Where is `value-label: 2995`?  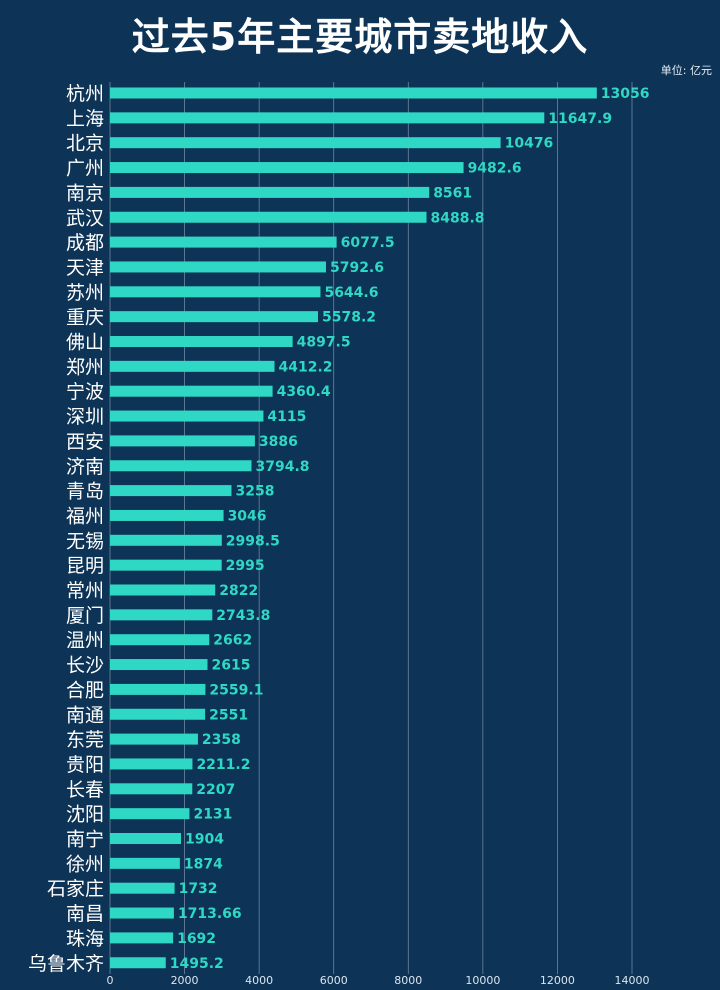 value-label: 2995 is located at coordinates (245, 566).